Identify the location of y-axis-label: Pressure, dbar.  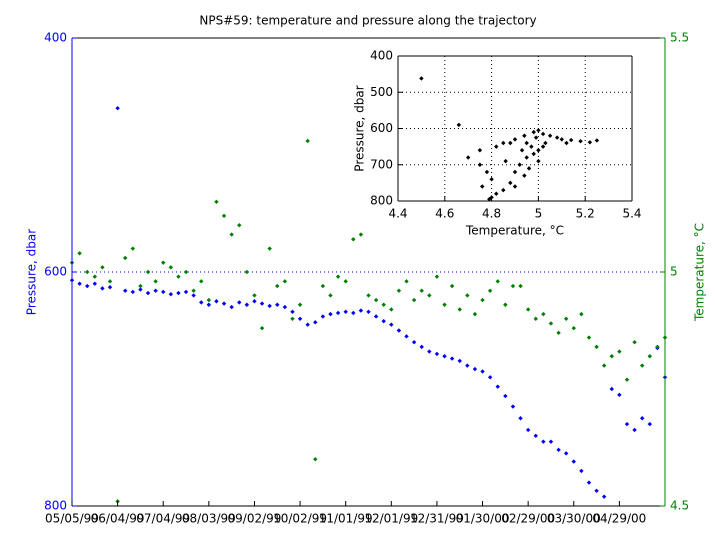
(32, 272).